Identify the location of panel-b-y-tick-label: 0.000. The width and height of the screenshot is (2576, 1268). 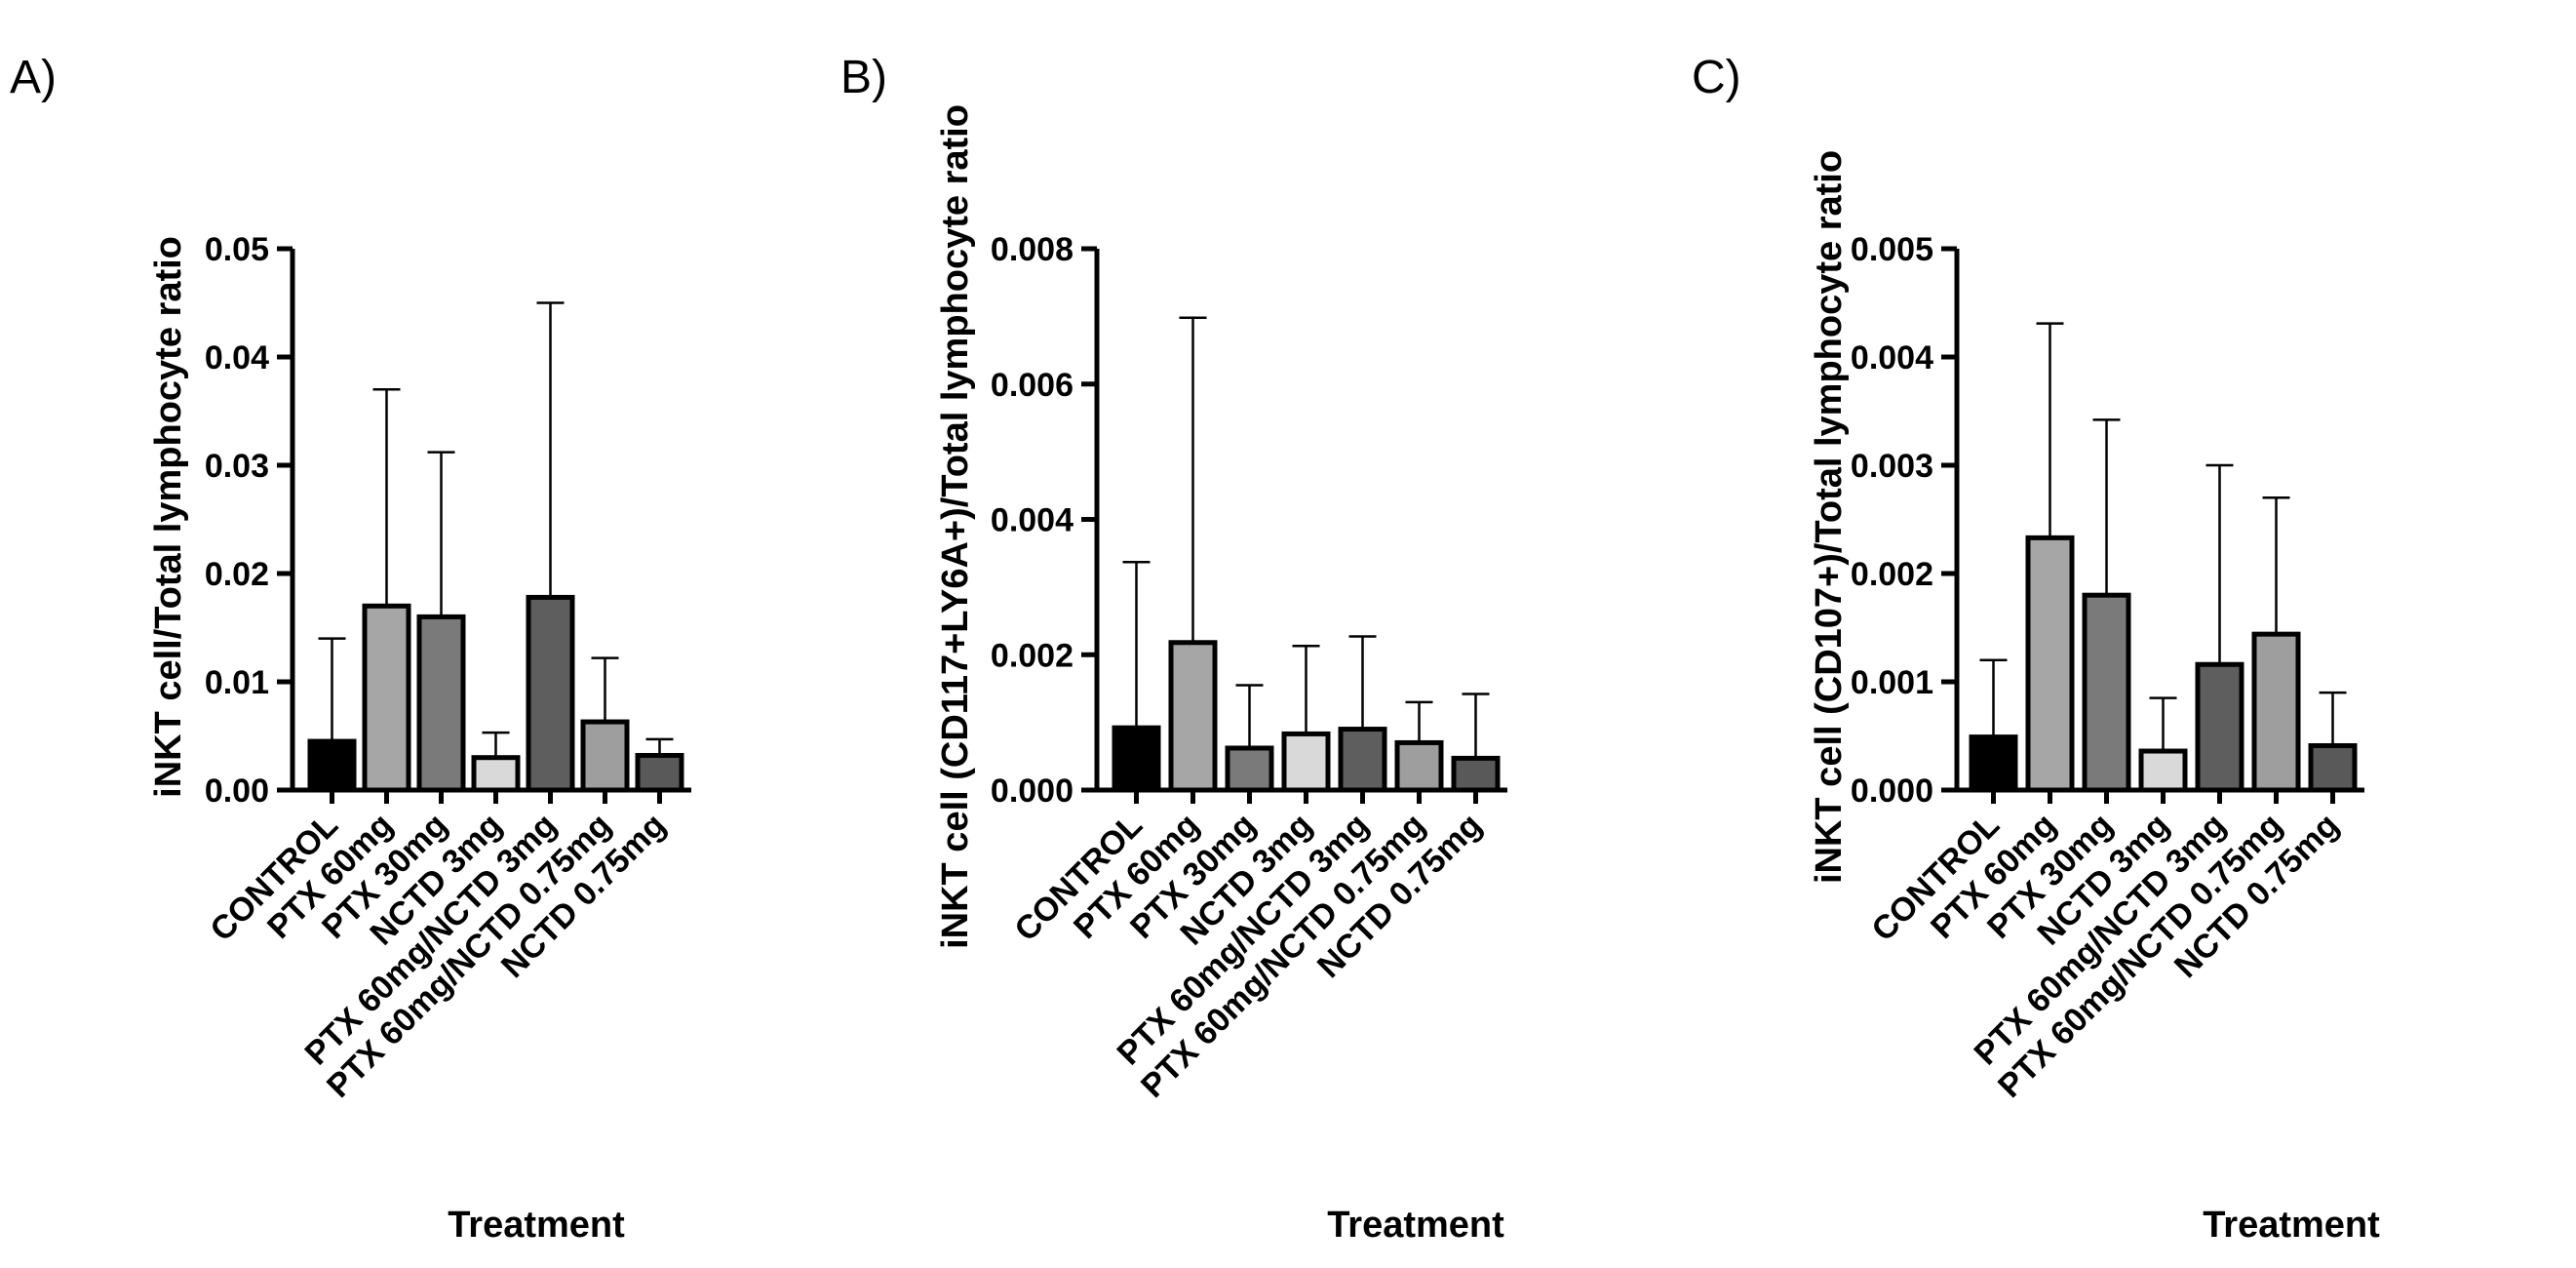
(1032, 792).